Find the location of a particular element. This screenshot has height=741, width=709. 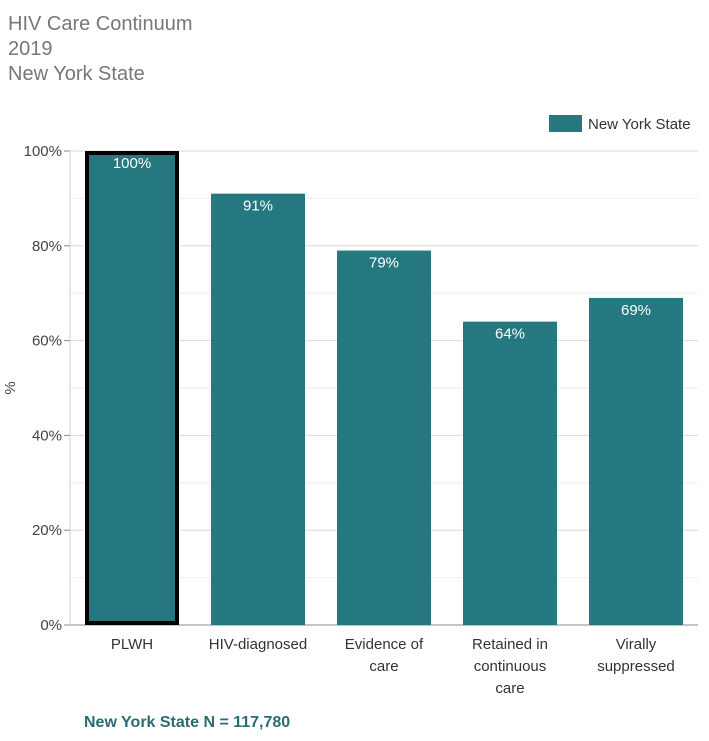

y-tick-label: 20% is located at coordinates (47, 530).